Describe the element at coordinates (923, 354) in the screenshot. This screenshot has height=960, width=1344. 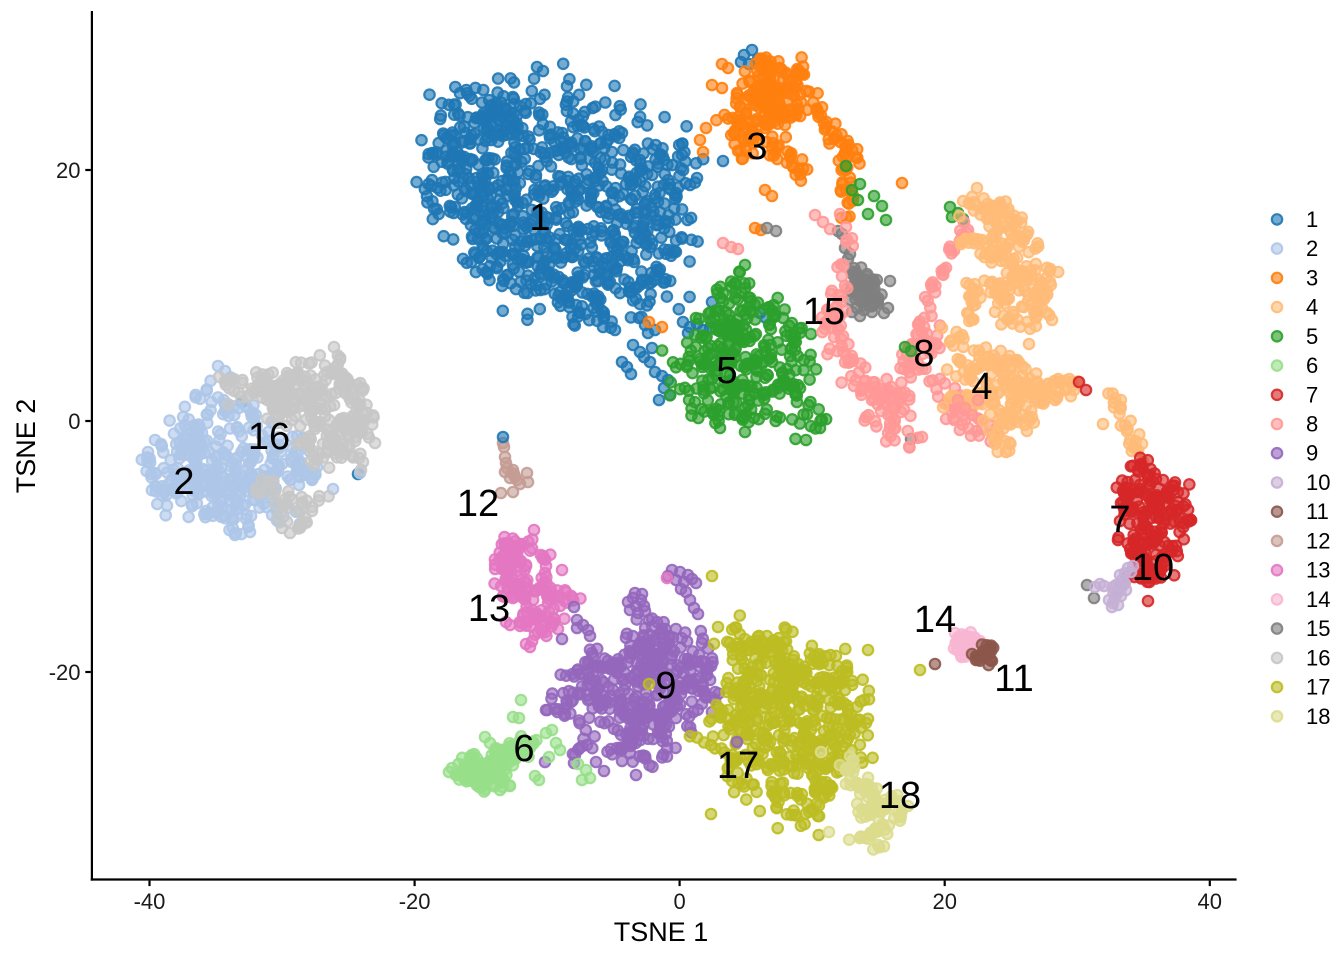
I see `svg-text: 8` at that location.